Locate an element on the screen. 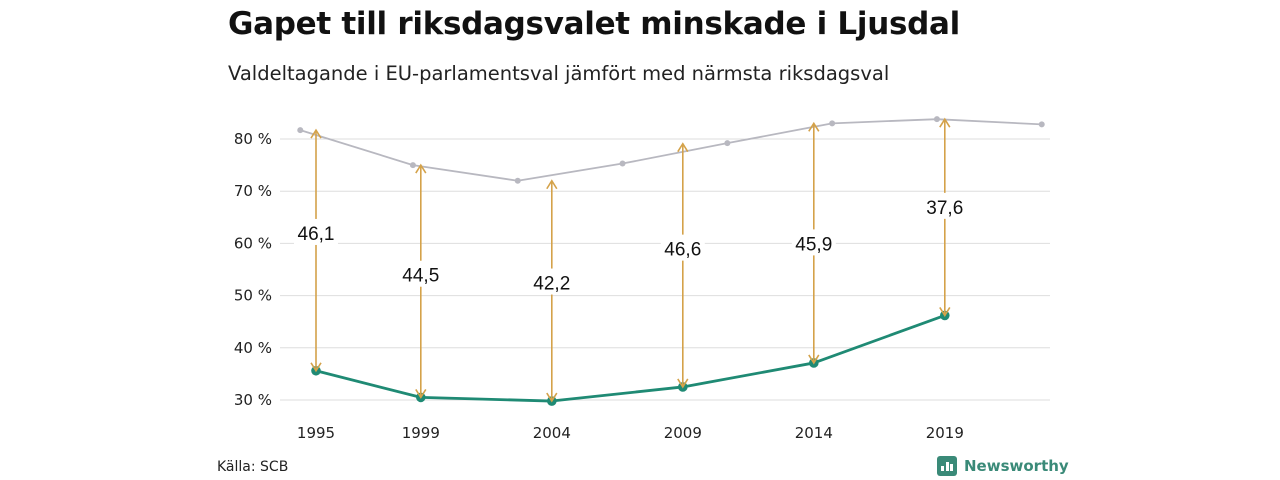  x-tick-label: 1999 is located at coordinates (421, 433).